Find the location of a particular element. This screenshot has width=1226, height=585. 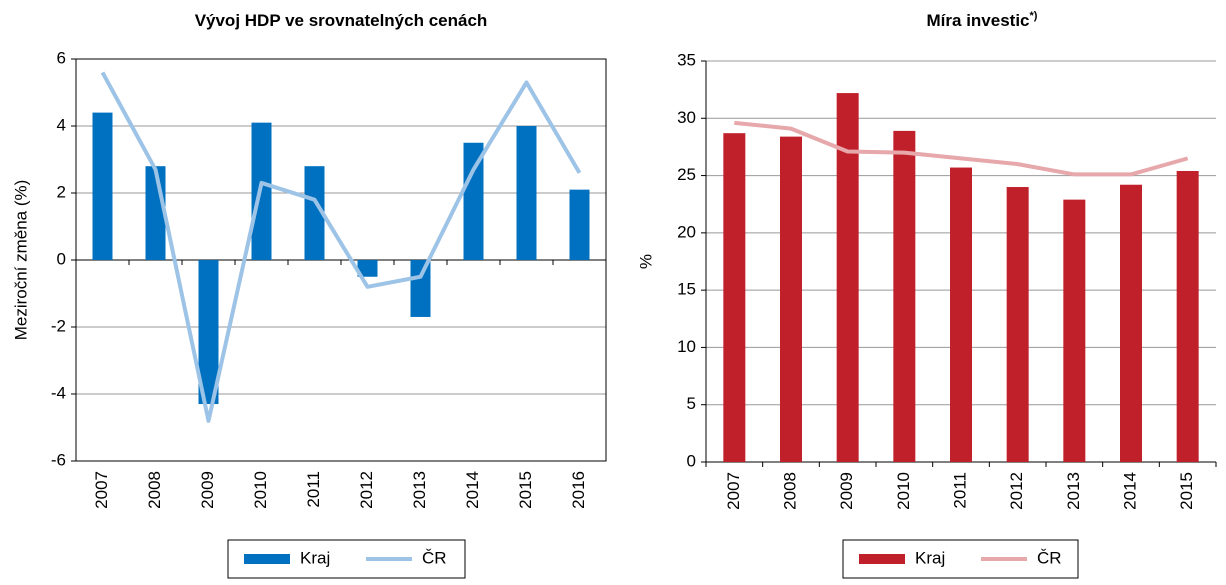

x-tick-label: 2016 is located at coordinates (578, 490).